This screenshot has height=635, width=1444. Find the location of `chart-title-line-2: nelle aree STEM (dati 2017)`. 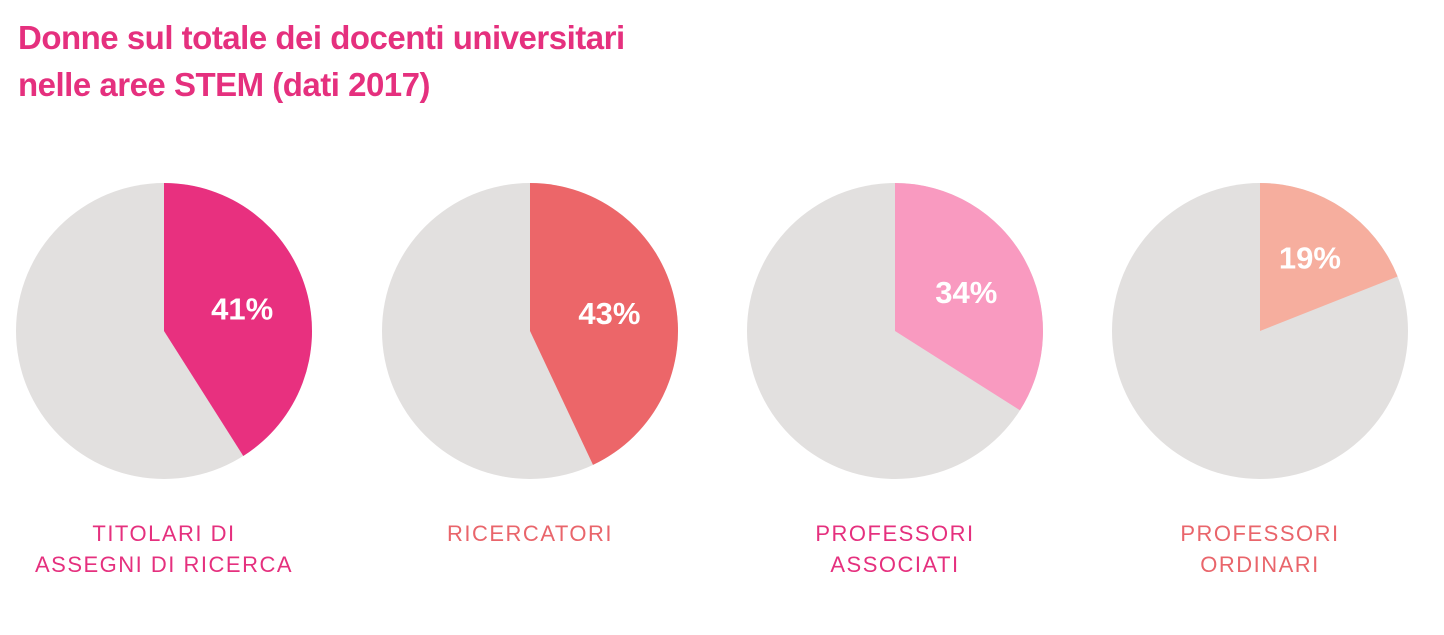

chart-title-line-2: nelle aree STEM (dati 2017) is located at coordinates (224, 84).